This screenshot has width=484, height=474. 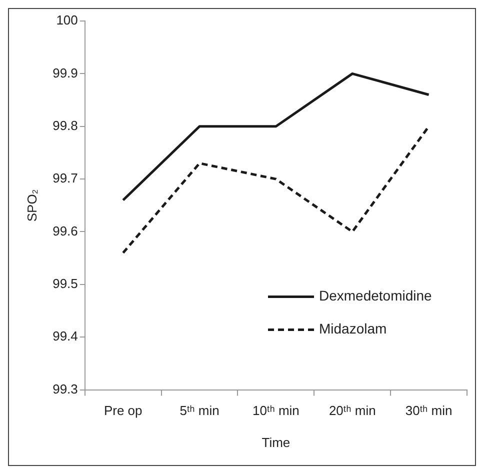 I want to click on y-tick-label: 99.8, so click(x=65, y=125).